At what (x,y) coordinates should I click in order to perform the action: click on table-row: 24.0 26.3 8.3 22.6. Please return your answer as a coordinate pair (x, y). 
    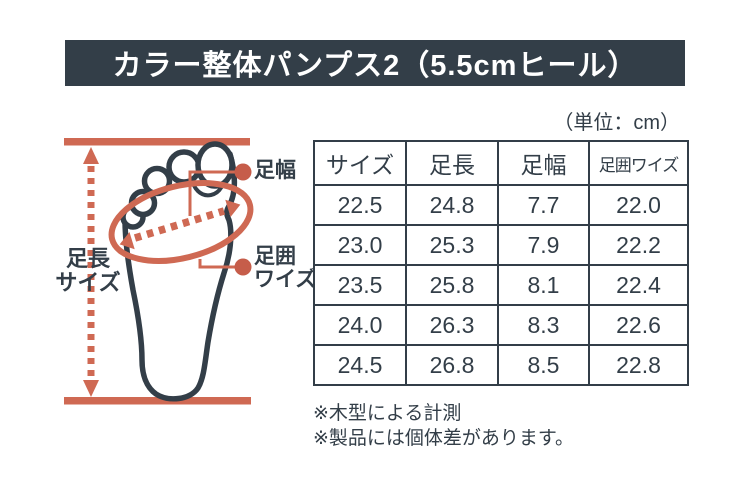
    Looking at the image, I should click on (501, 325).